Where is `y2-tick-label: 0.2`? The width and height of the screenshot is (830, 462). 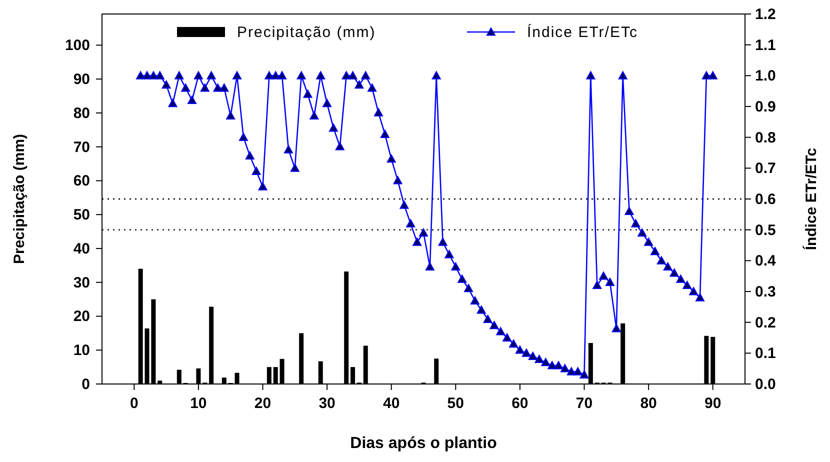
y2-tick-label: 0.2 is located at coordinates (765, 323).